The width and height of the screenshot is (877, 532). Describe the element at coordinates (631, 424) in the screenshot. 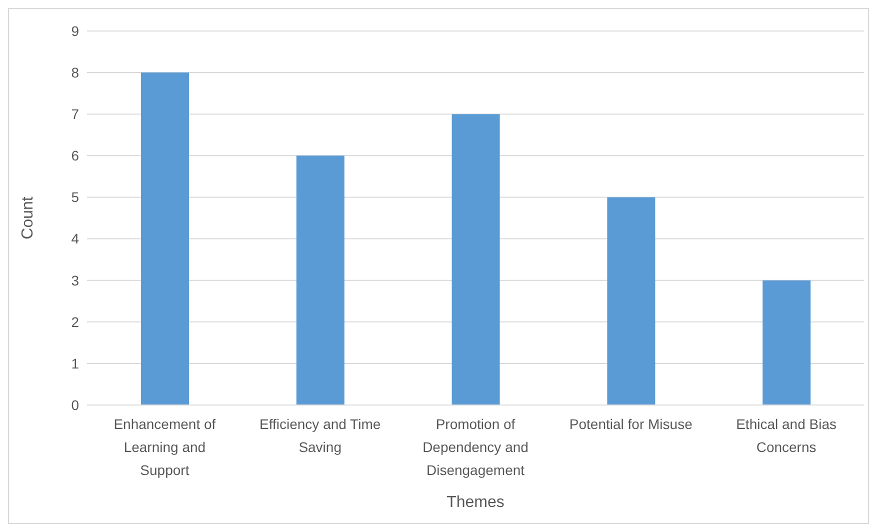

I see `x-tick-label: Potential for Misuse` at that location.